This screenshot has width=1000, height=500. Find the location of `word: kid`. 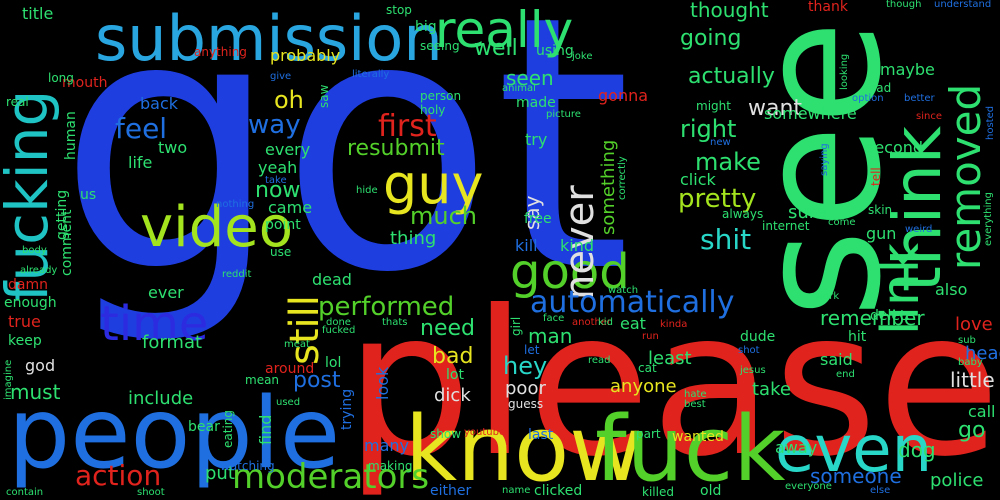

word: kid is located at coordinates (605, 322).